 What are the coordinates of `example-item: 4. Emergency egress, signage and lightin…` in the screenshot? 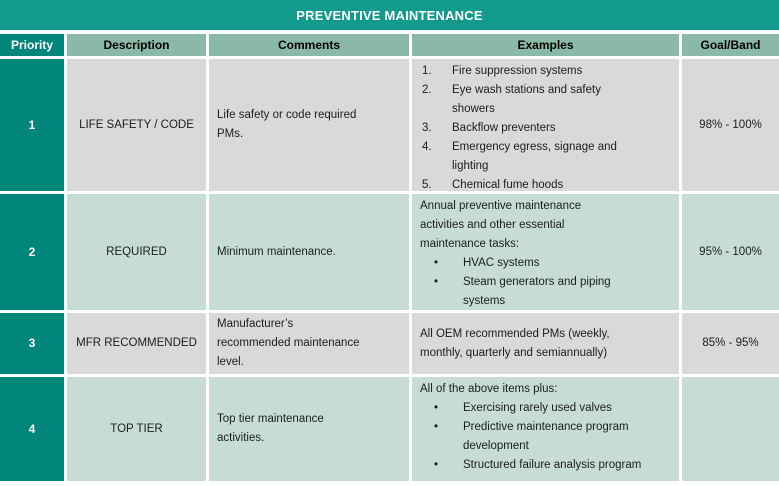 It's located at (546, 157).